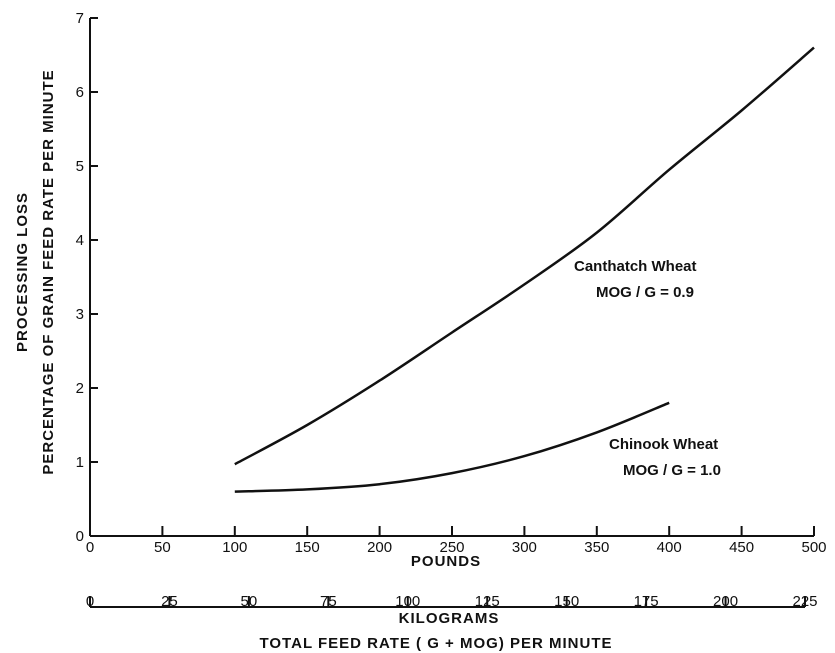 This screenshot has width=835, height=653. What do you see at coordinates (80, 314) in the screenshot?
I see `y-tick-label: 3` at bounding box center [80, 314].